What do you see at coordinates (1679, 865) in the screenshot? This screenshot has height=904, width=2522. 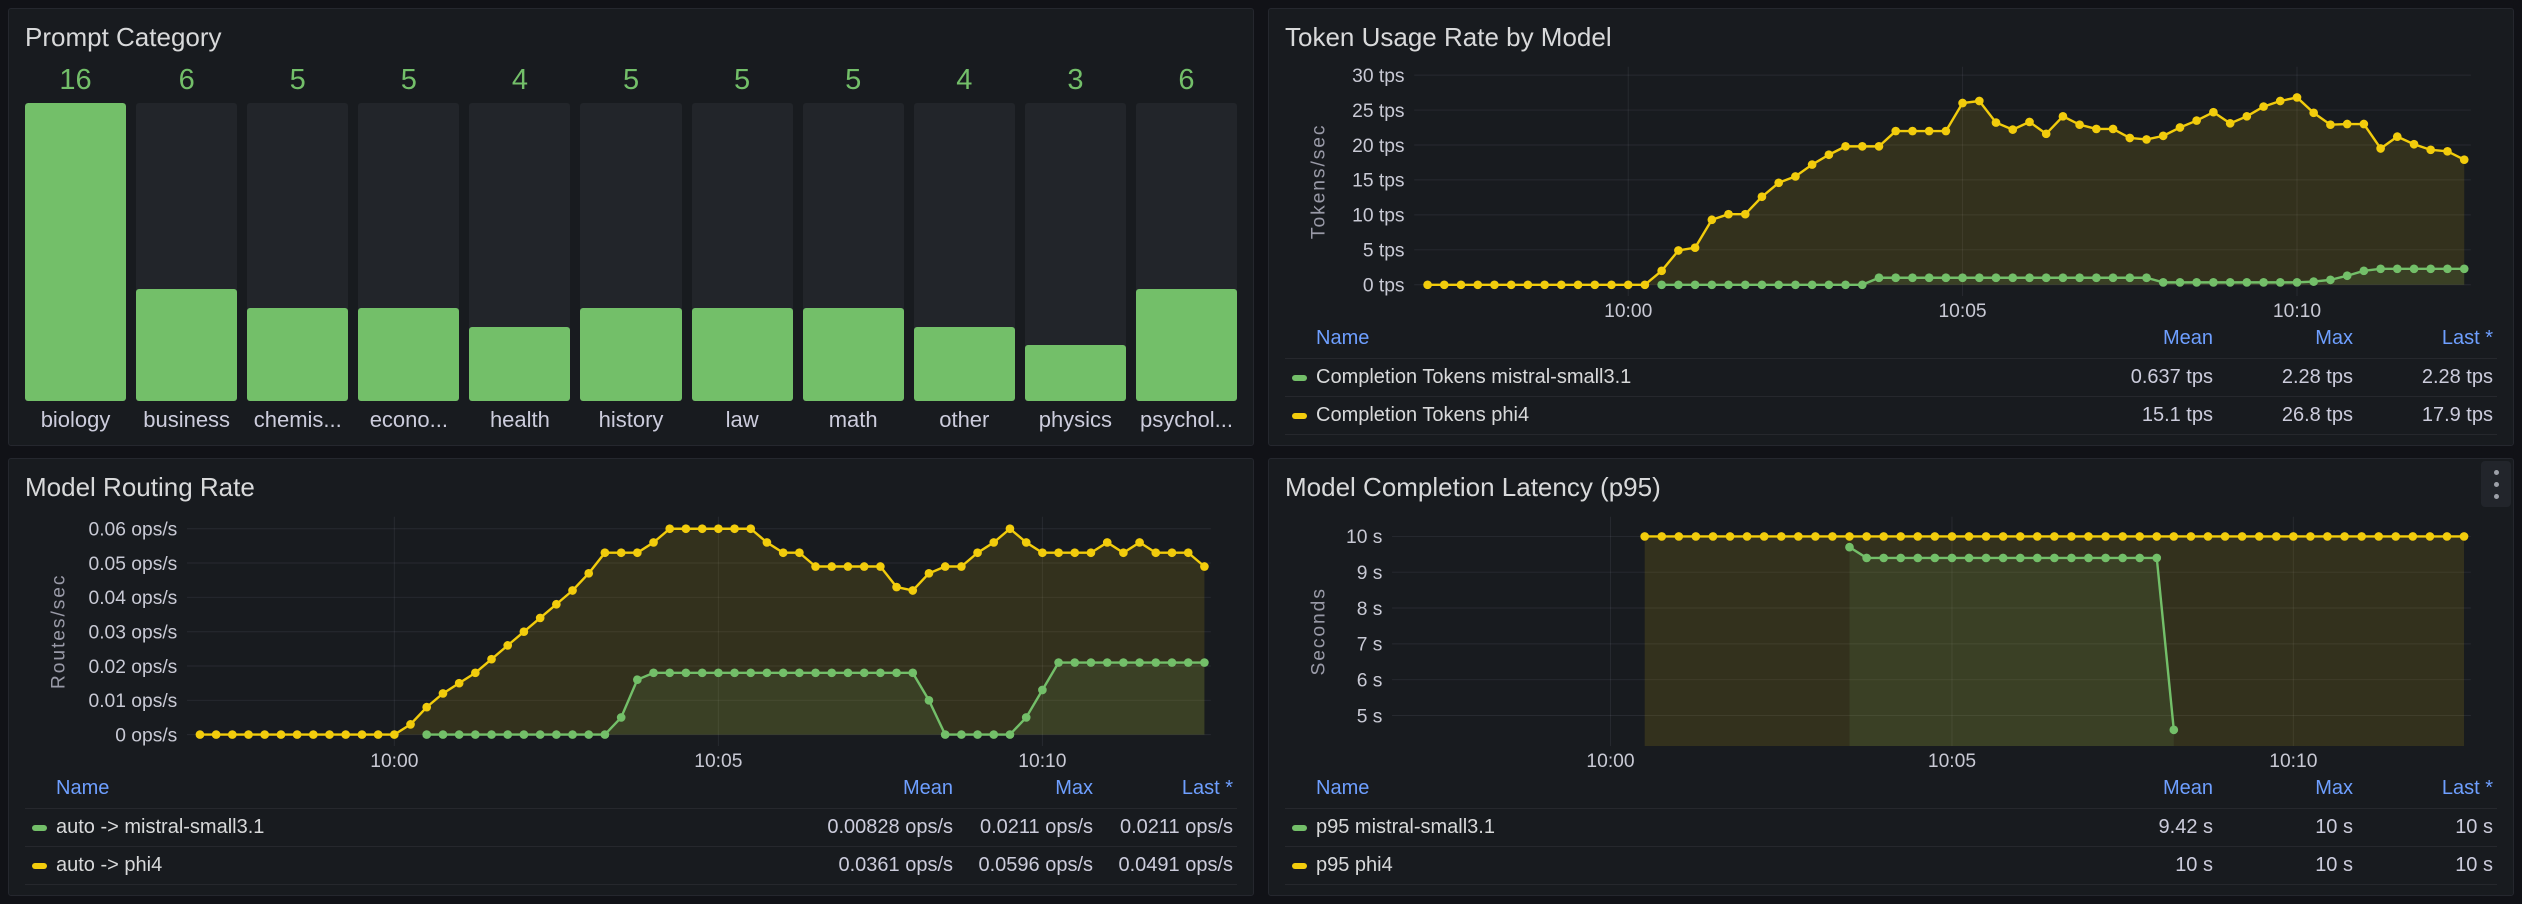 I see `legend-series-toggle: p95 phi4` at bounding box center [1679, 865].